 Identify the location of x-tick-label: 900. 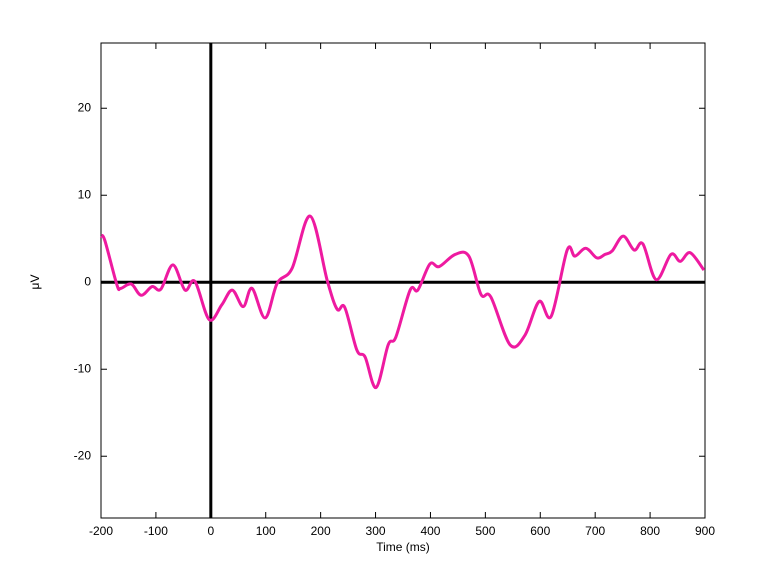
(705, 531).